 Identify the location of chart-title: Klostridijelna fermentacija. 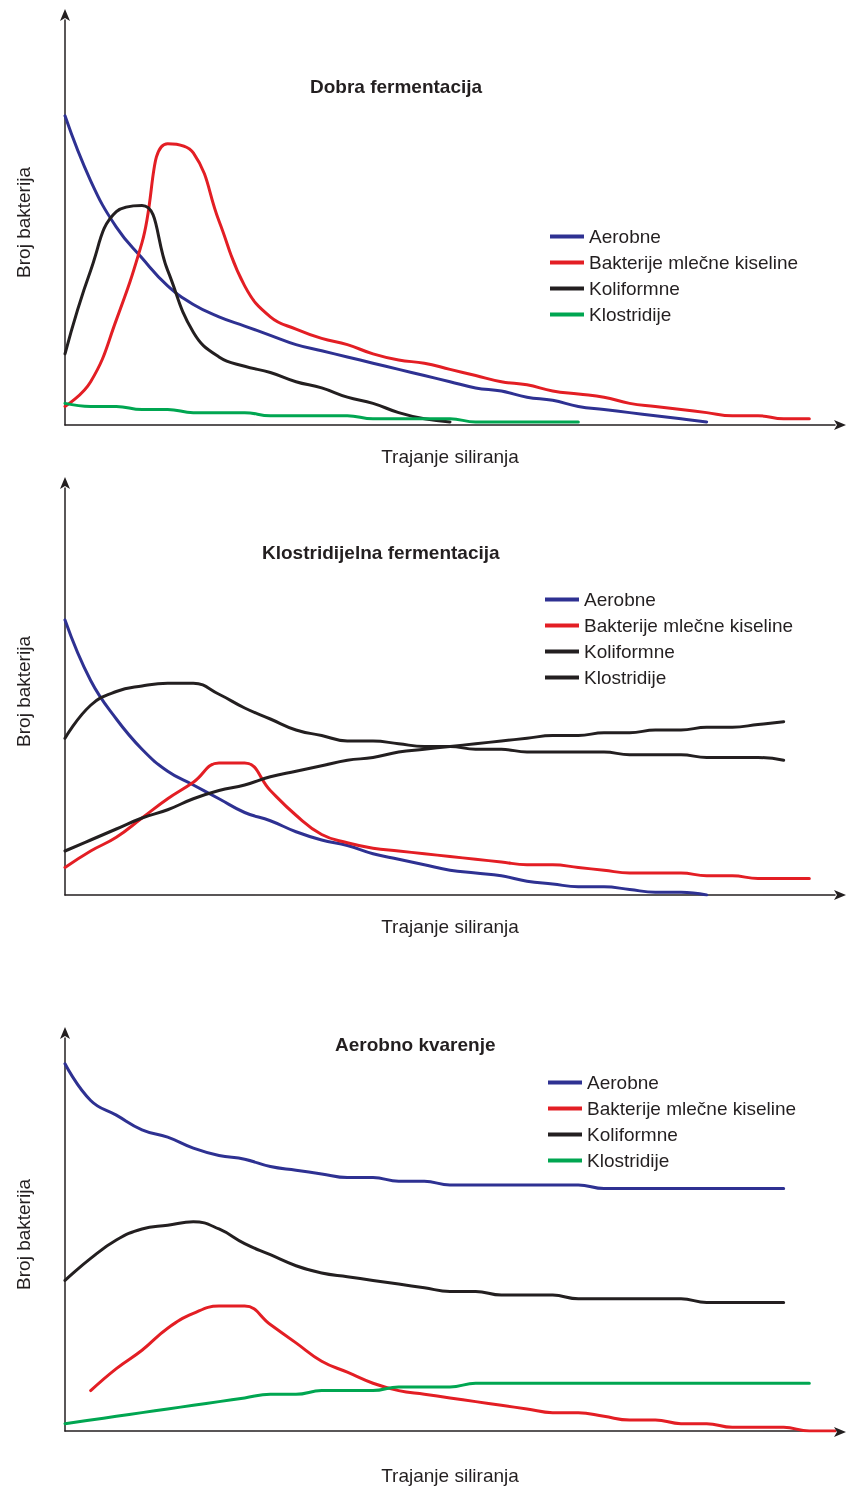
(381, 552).